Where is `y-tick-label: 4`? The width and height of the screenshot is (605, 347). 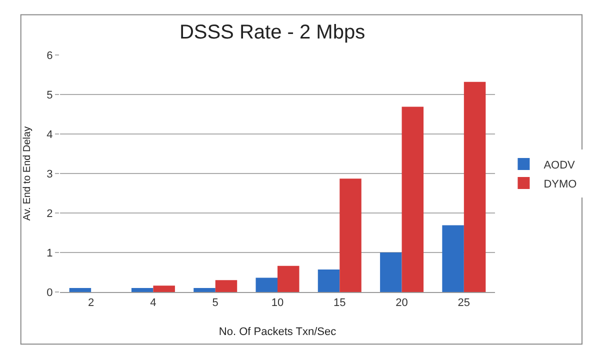 y-tick-label: 4 is located at coordinates (49, 134).